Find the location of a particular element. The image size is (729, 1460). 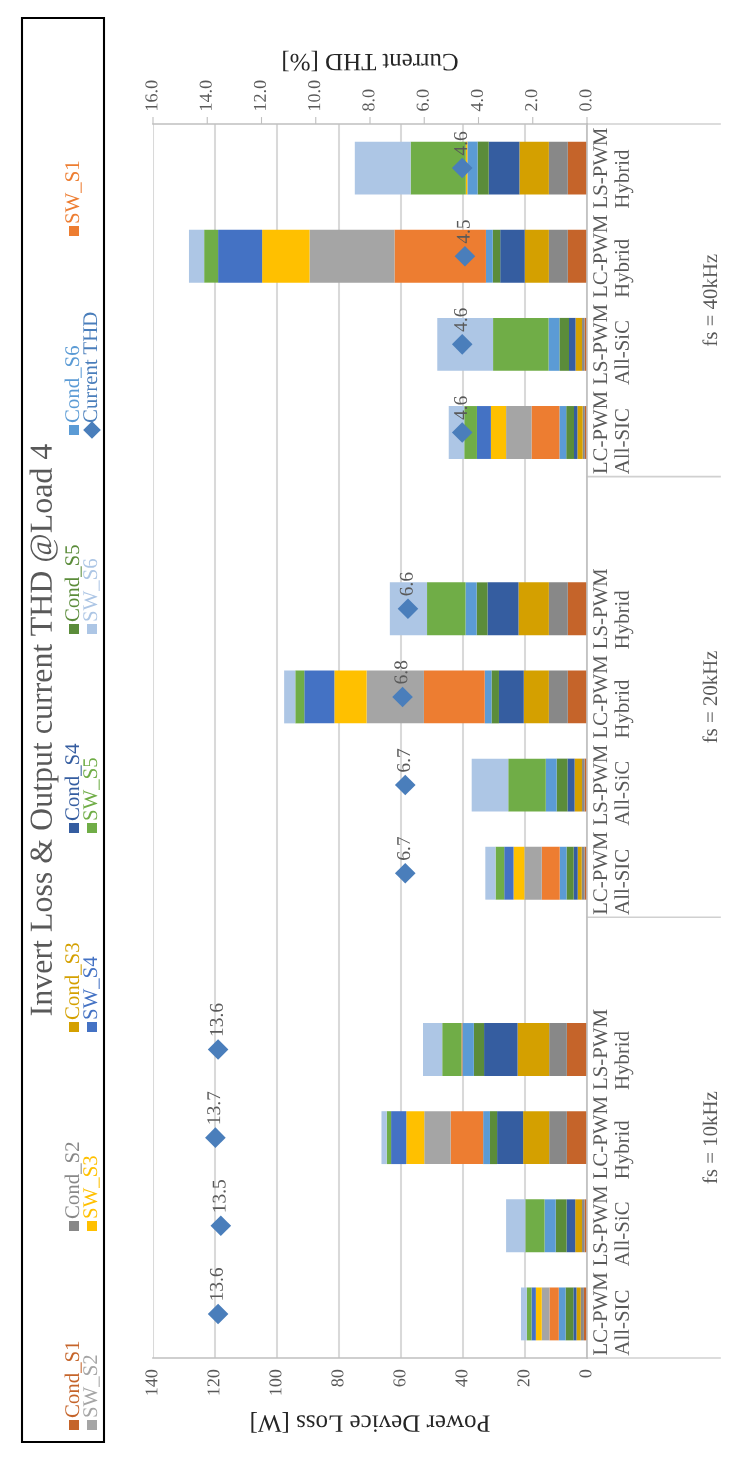

text: SW_S1 is located at coordinates (73, 192).